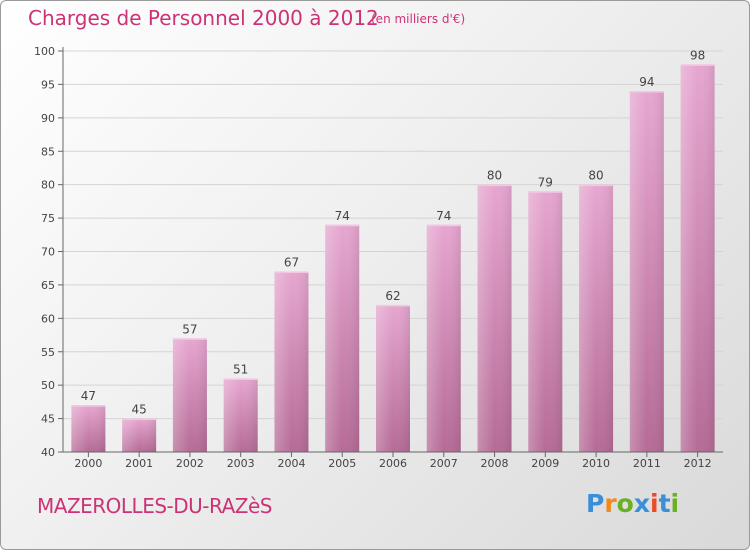 This screenshot has height=550, width=750. Describe the element at coordinates (646, 271) in the screenshot. I see `bar-shade-2011` at that location.